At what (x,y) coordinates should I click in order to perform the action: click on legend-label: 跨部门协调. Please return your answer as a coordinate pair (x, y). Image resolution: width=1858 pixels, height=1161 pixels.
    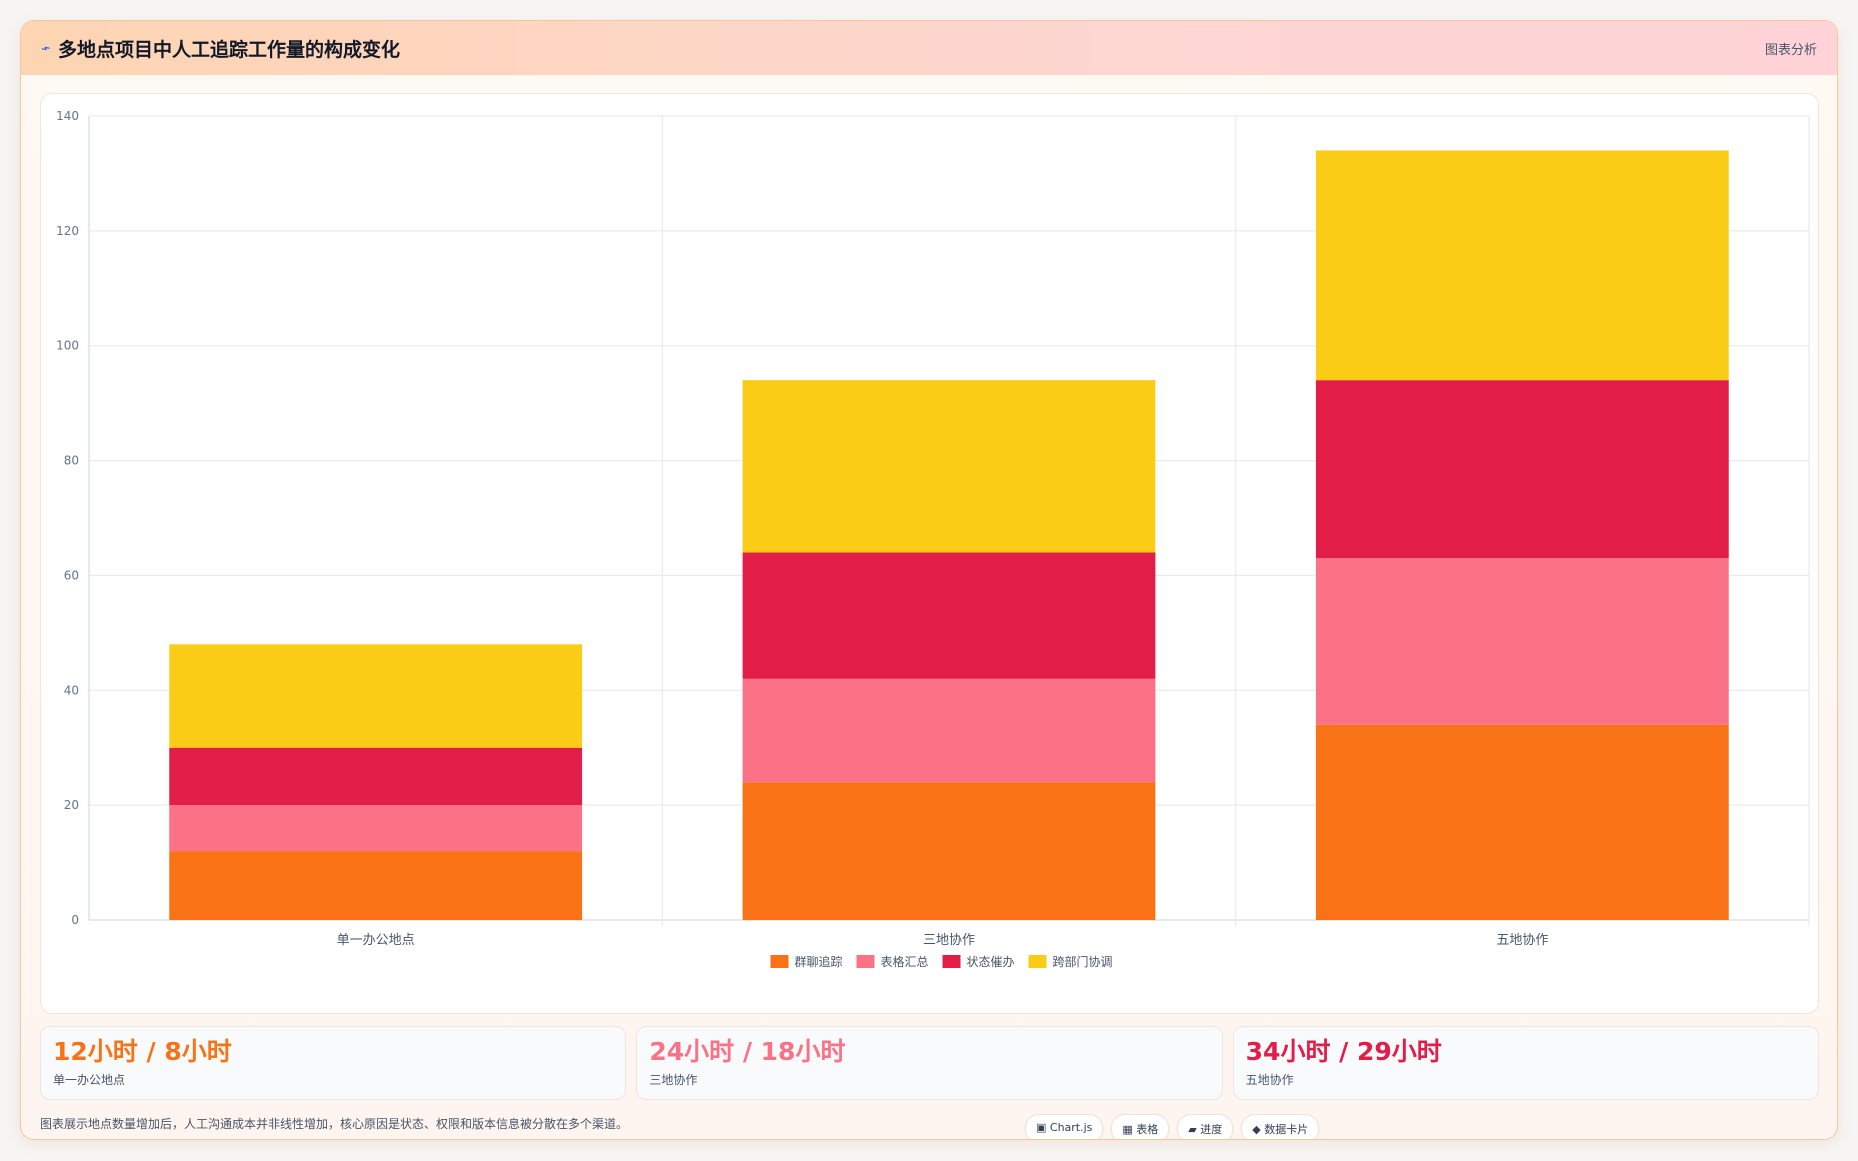
    Looking at the image, I should click on (1083, 961).